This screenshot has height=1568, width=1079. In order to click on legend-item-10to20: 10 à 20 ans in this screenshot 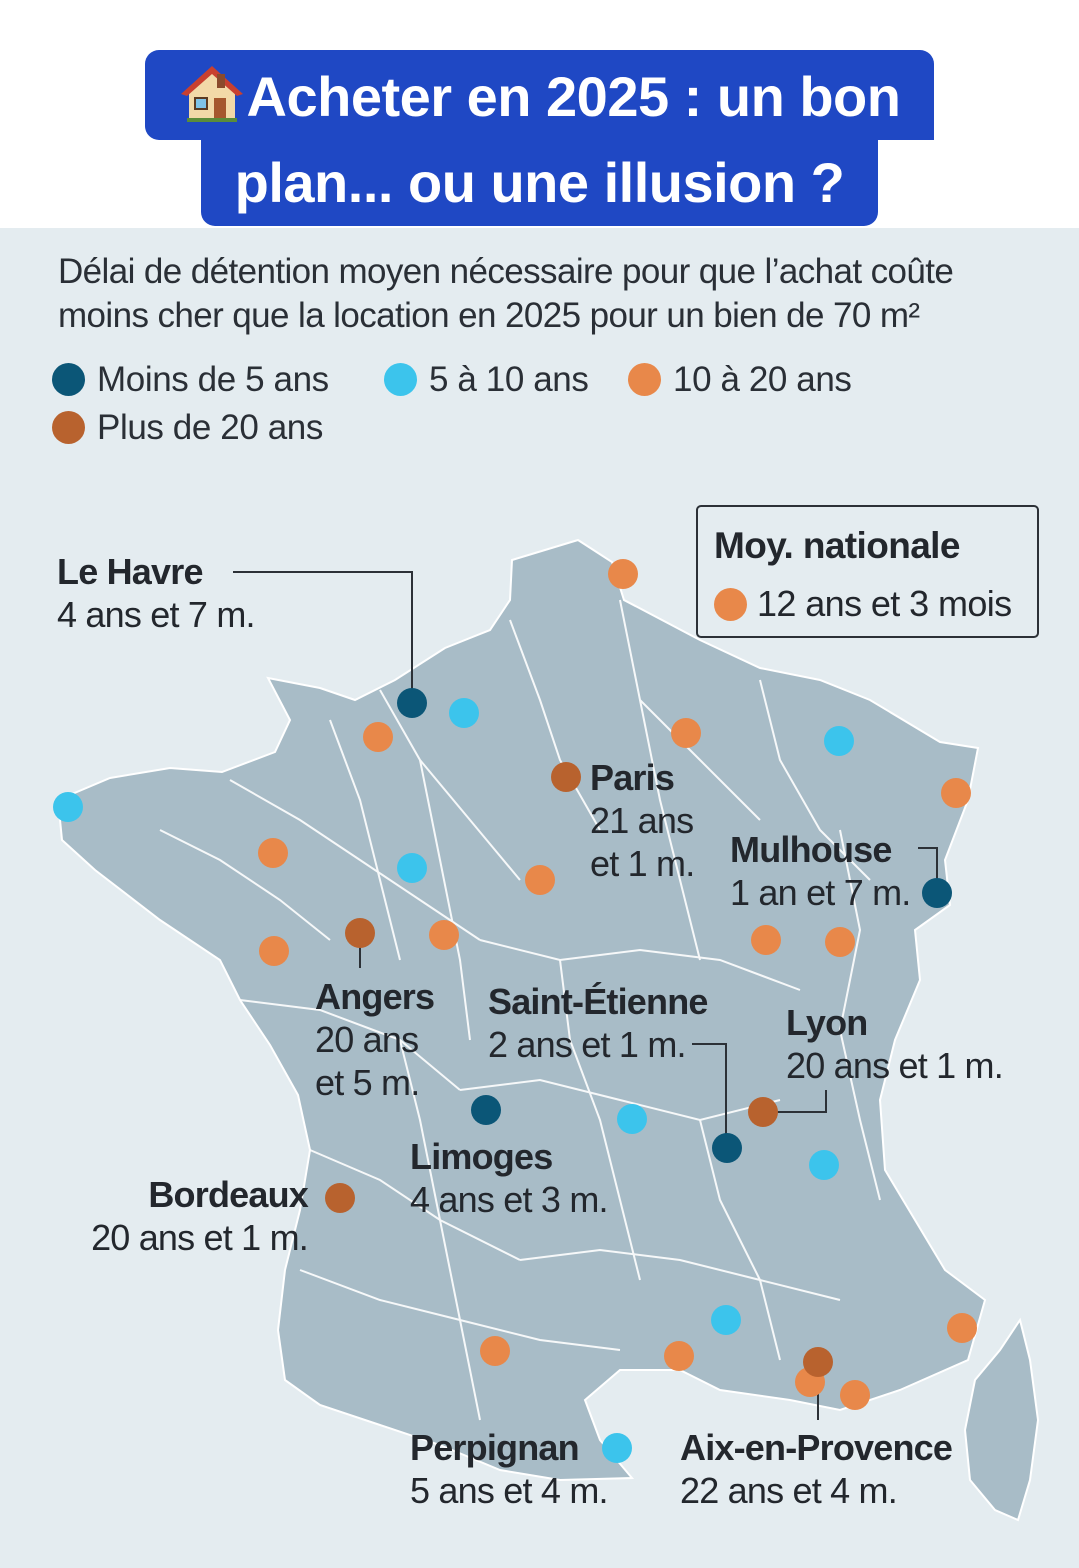, I will do `click(740, 380)`.